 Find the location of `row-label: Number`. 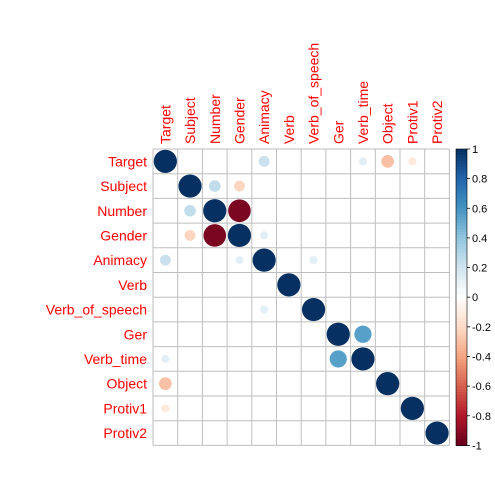

row-label: Number is located at coordinates (122, 211).